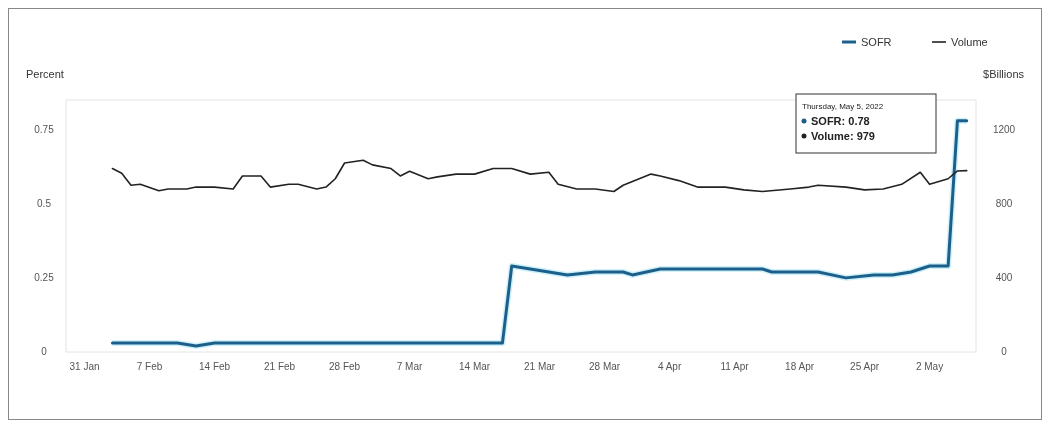  Describe the element at coordinates (540, 366) in the screenshot. I see `x-tick-label: 21 Mar` at that location.